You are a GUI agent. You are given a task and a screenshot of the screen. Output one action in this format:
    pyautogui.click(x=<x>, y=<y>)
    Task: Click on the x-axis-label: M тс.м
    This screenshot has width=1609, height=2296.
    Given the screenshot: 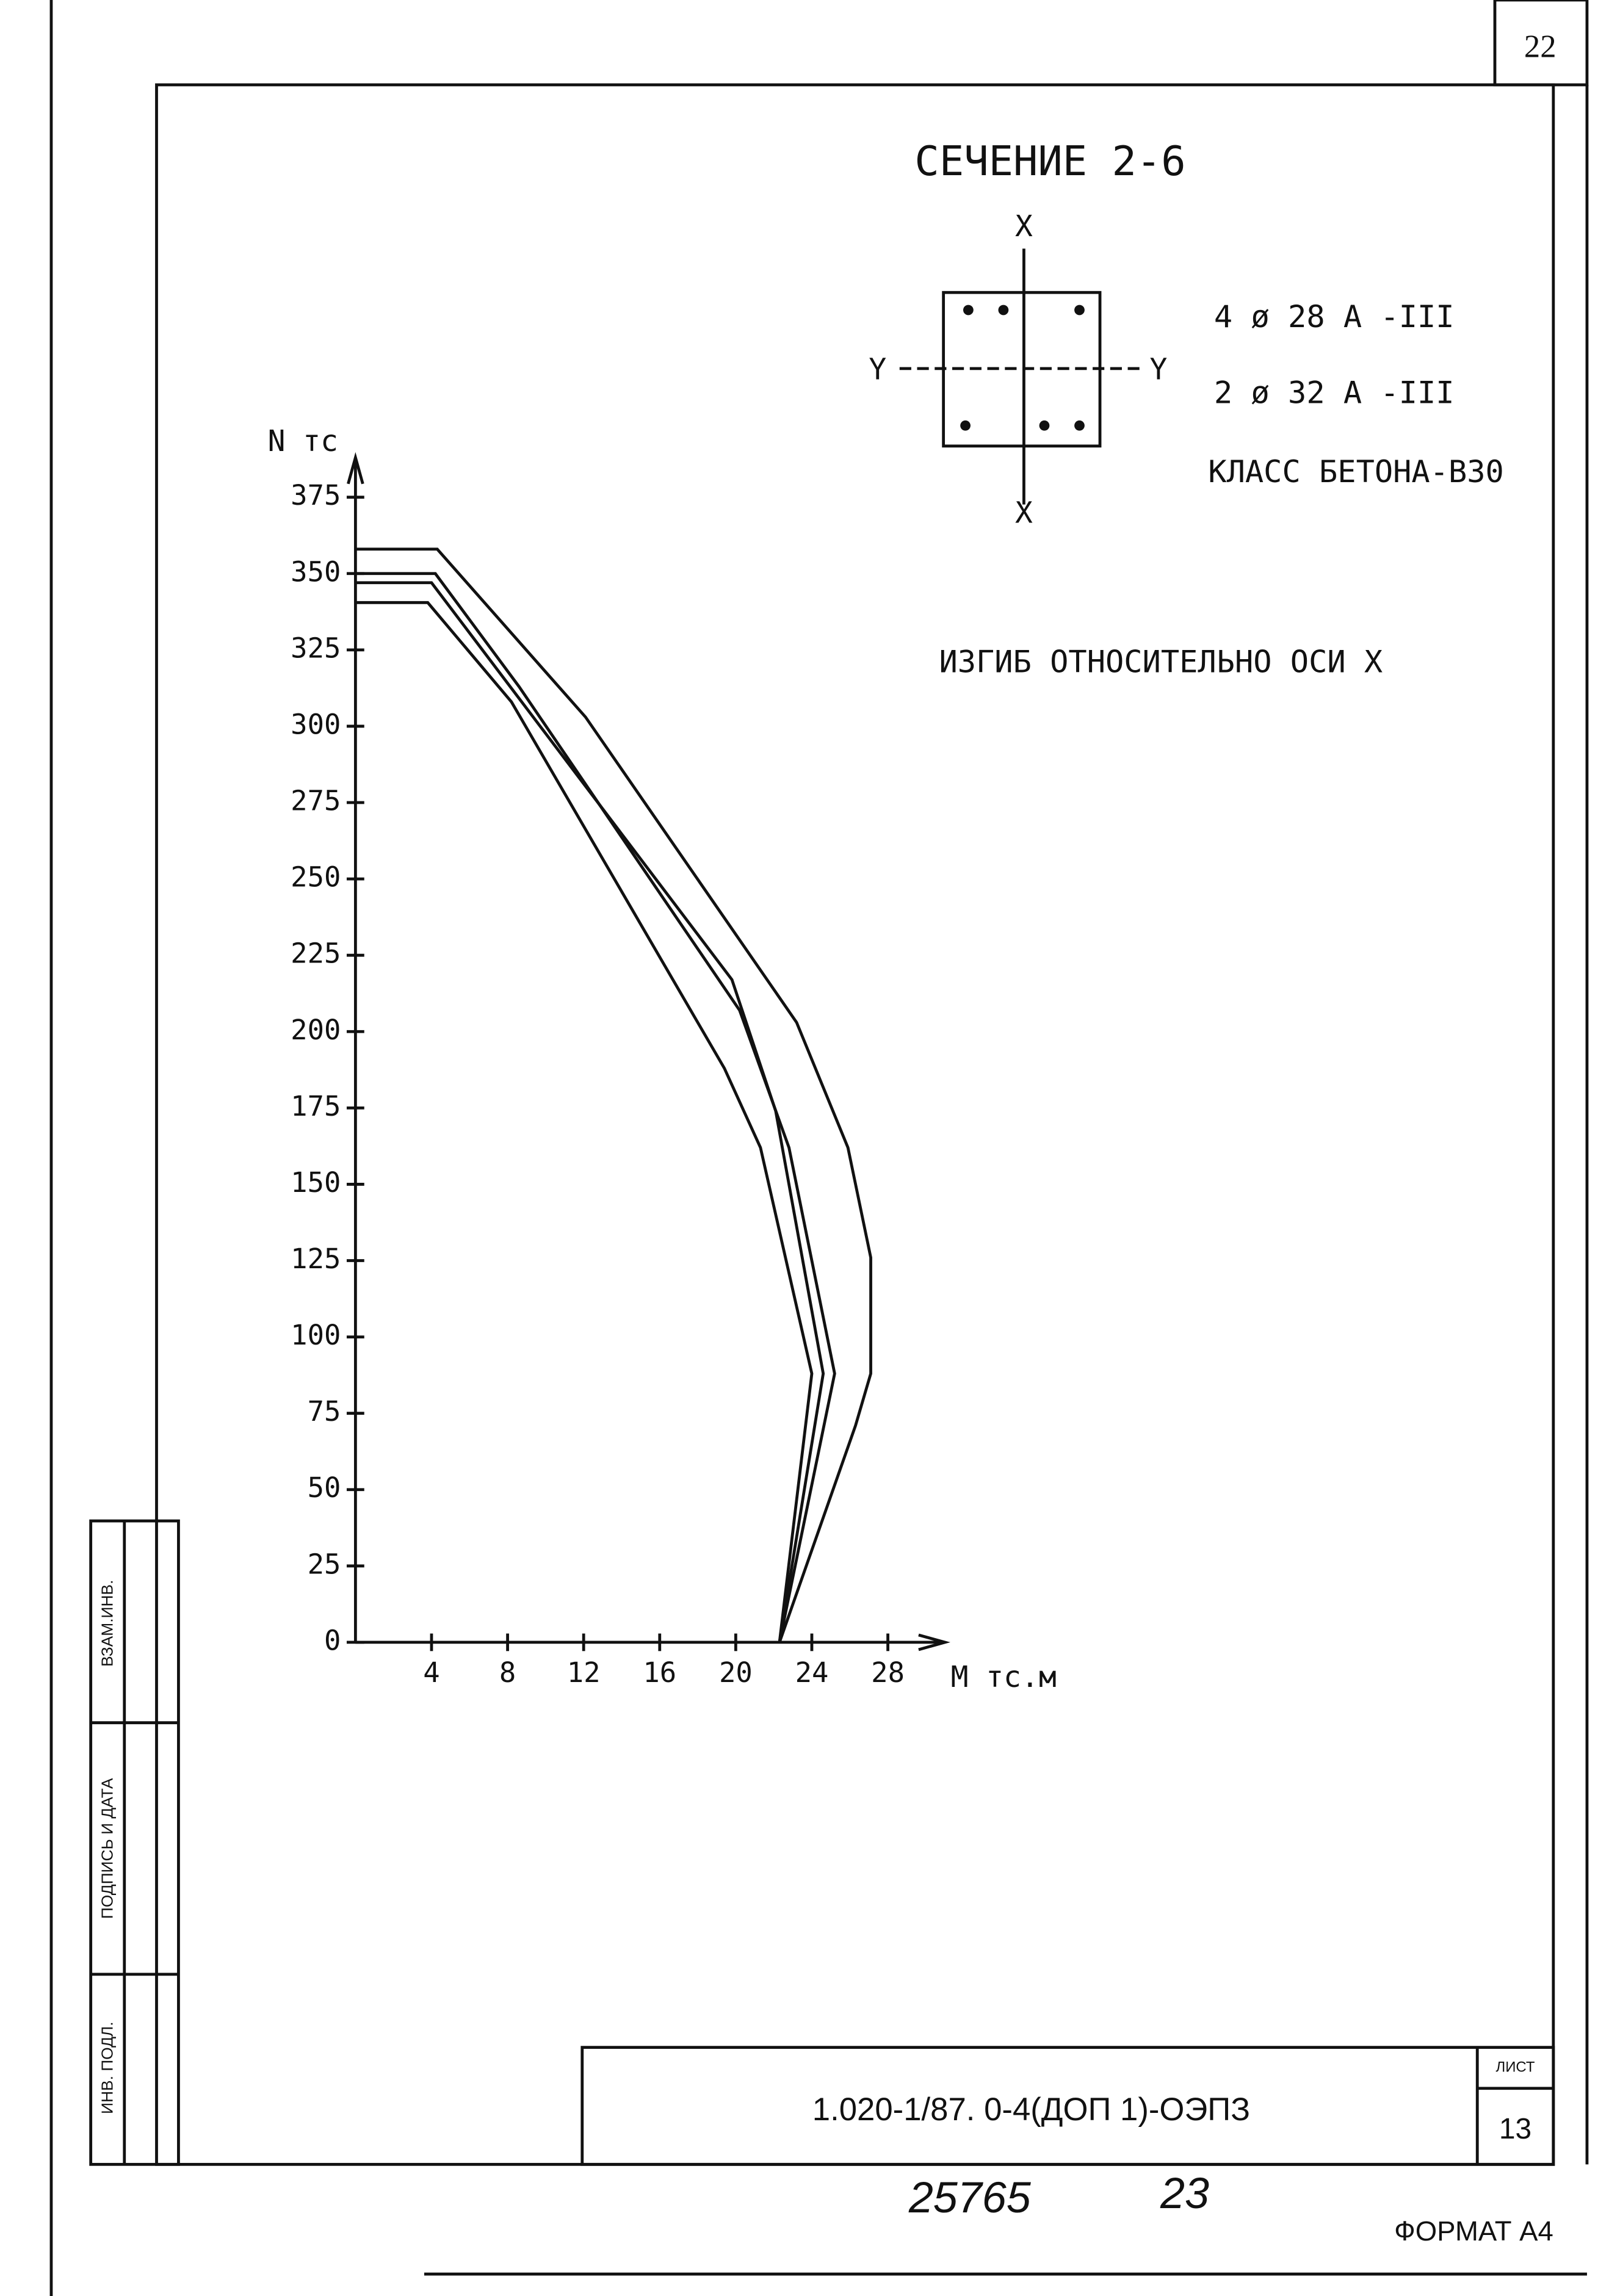 What is the action you would take?
    pyautogui.click(x=1004, y=1677)
    